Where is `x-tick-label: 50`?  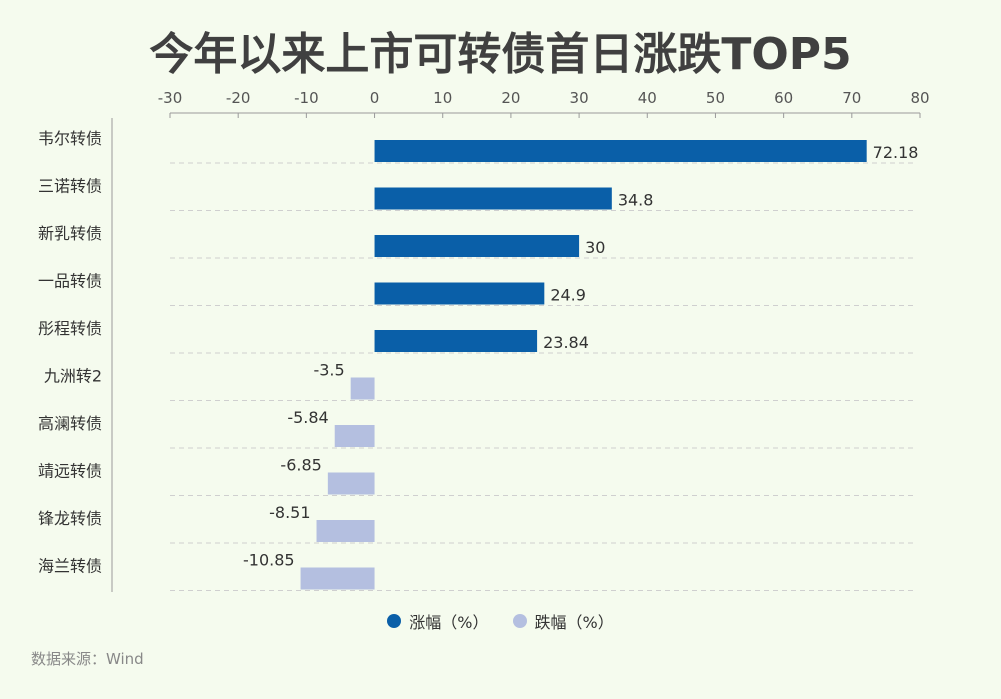 x-tick-label: 50 is located at coordinates (715, 98).